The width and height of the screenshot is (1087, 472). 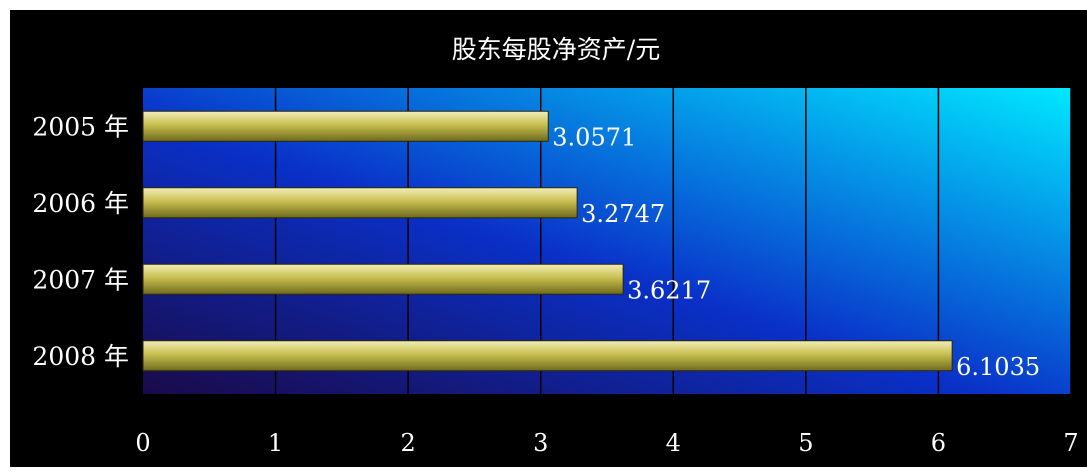 What do you see at coordinates (142, 443) in the screenshot?
I see `x-tick-label: 0` at bounding box center [142, 443].